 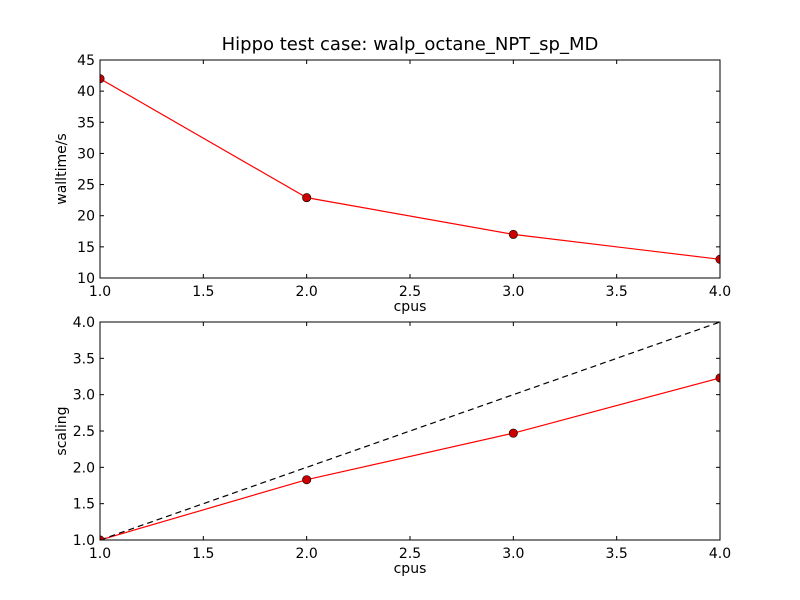 What do you see at coordinates (86, 279) in the screenshot?
I see `y-tick-label: 10` at bounding box center [86, 279].